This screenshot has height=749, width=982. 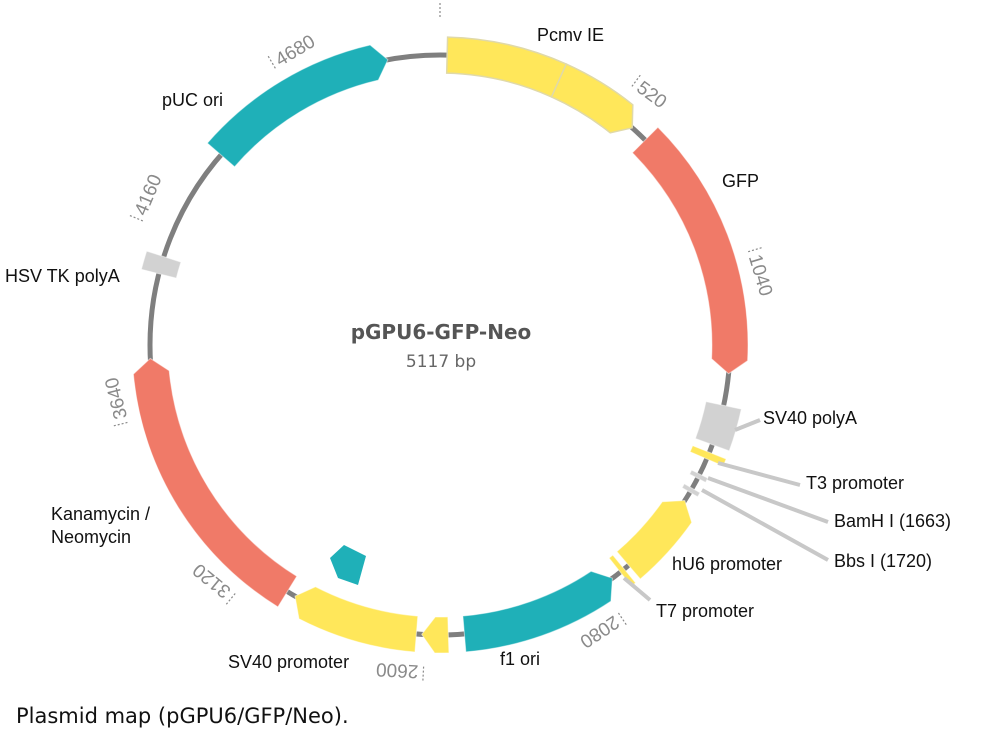 I want to click on label-pcmv-ie: Pcmv IE, so click(x=571, y=35).